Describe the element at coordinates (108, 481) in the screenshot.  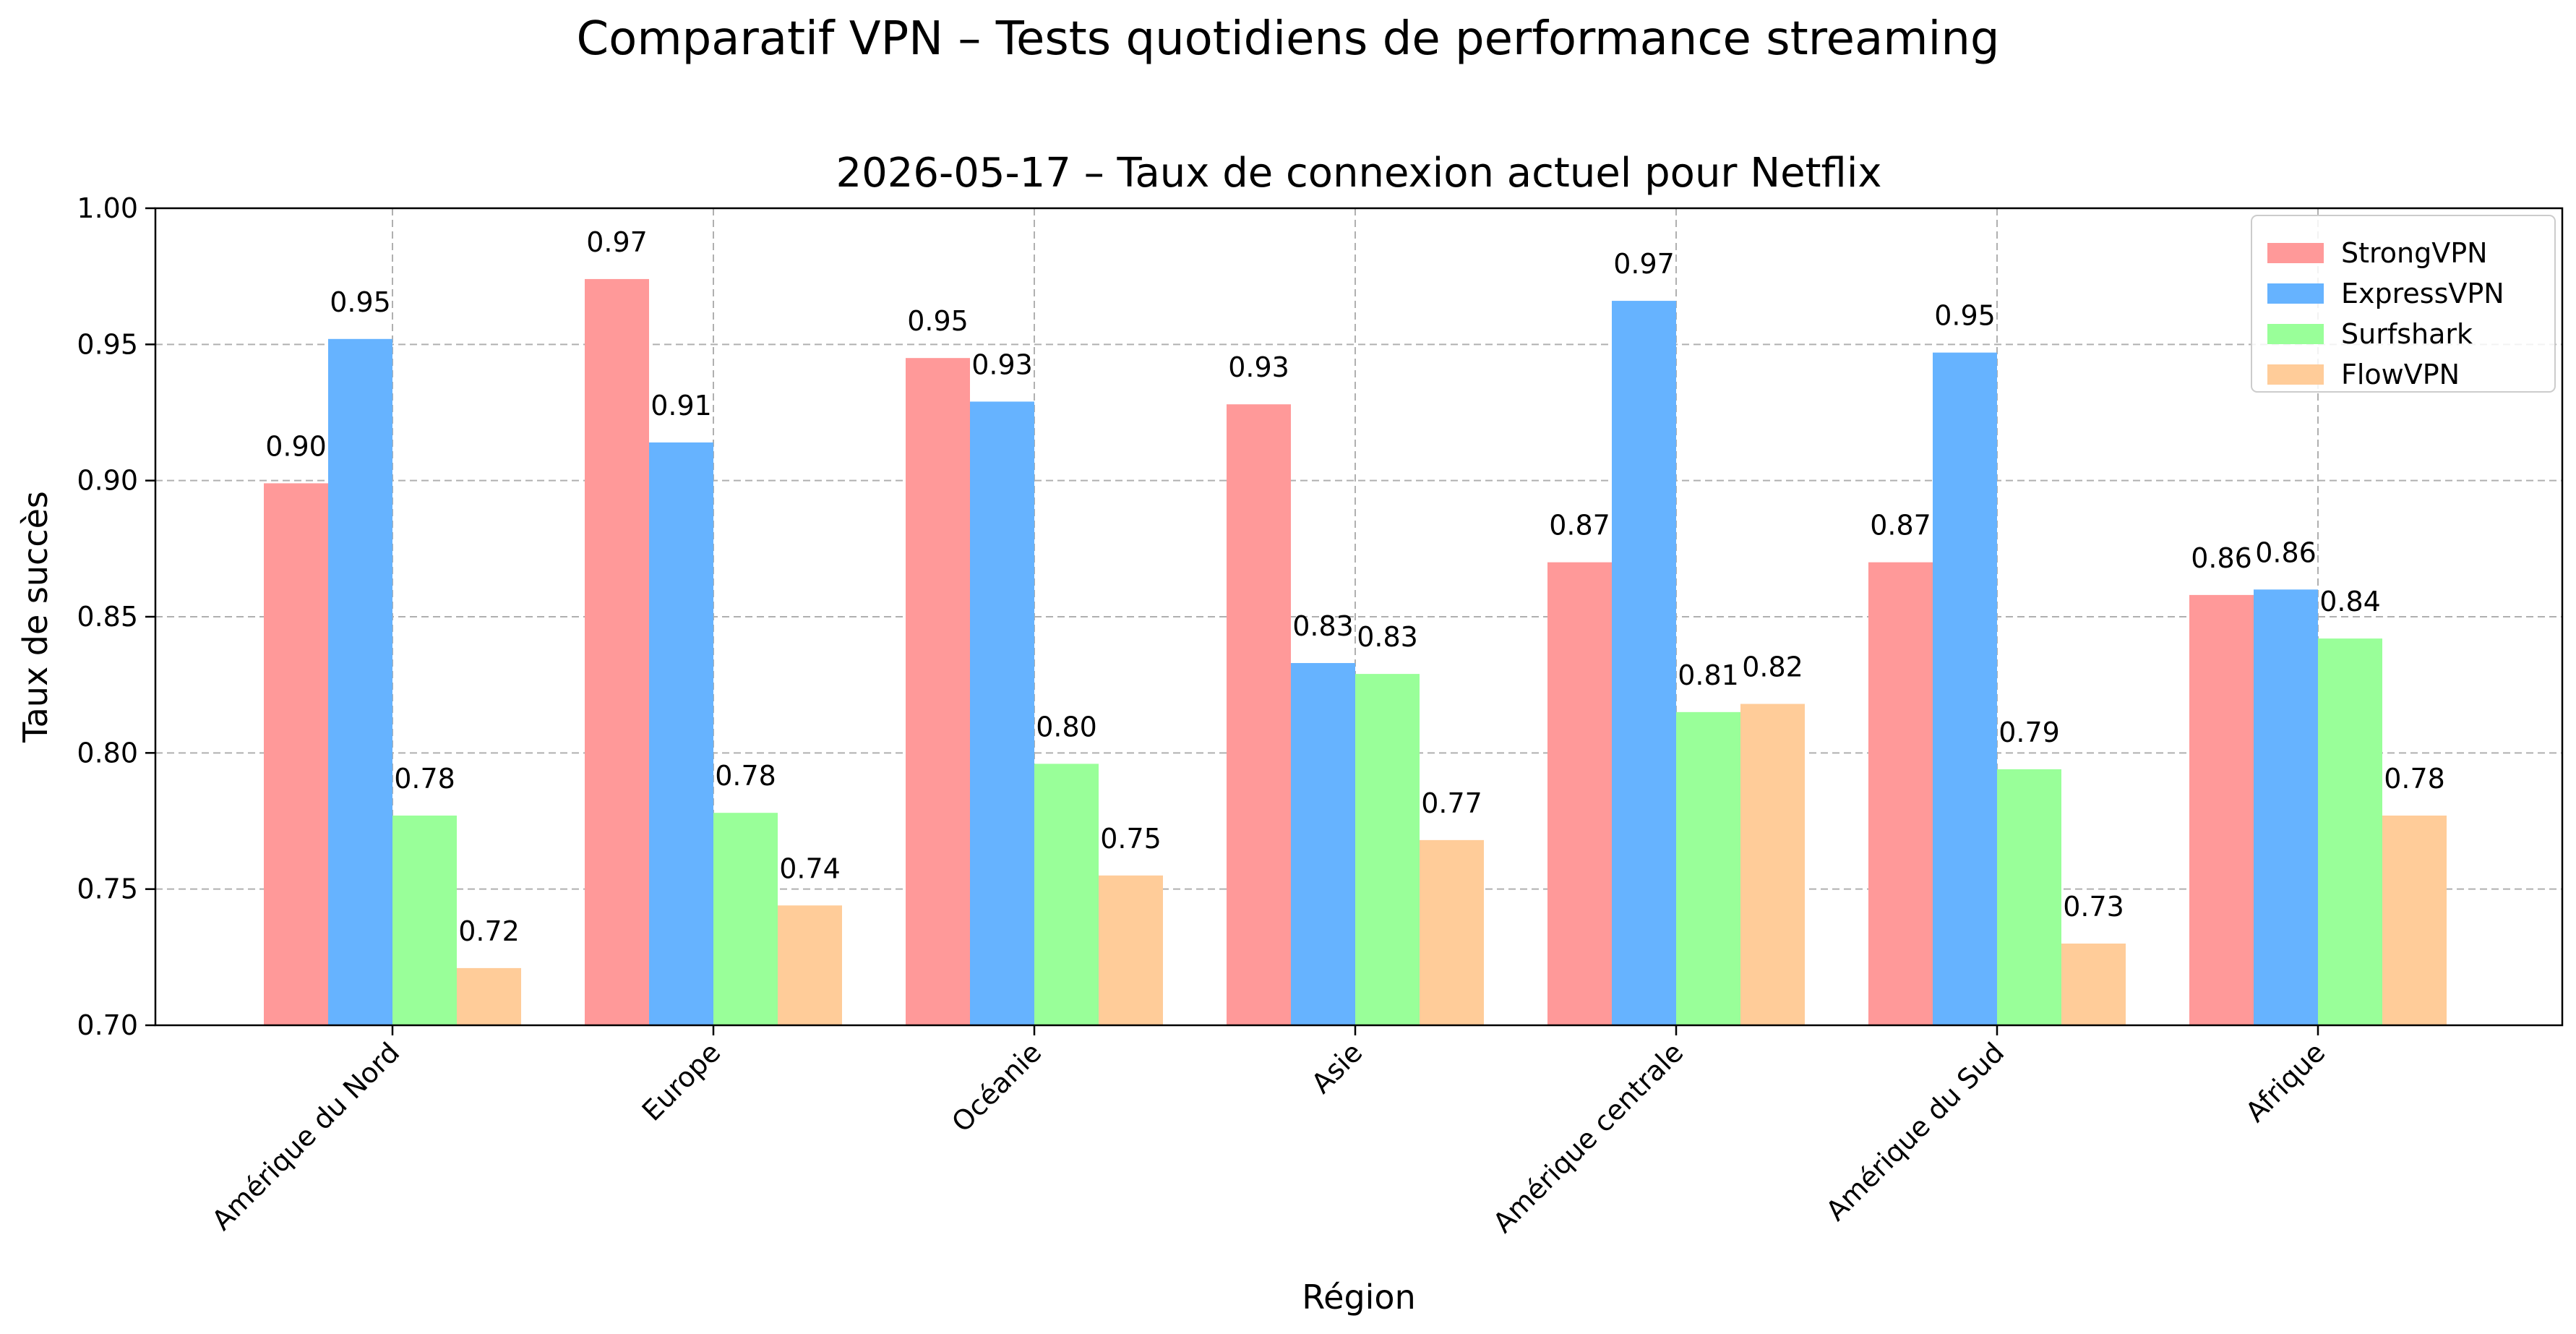
I see `y-tick-label: 0.90` at that location.